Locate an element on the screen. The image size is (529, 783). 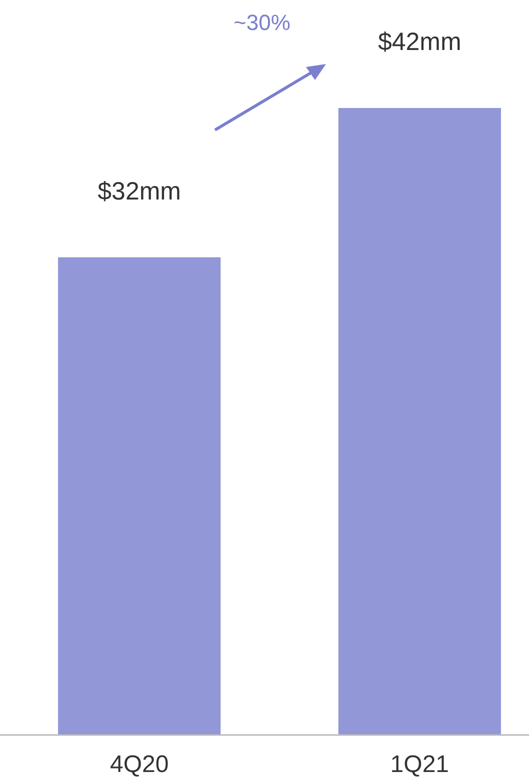
data-label: $42mm is located at coordinates (420, 42).